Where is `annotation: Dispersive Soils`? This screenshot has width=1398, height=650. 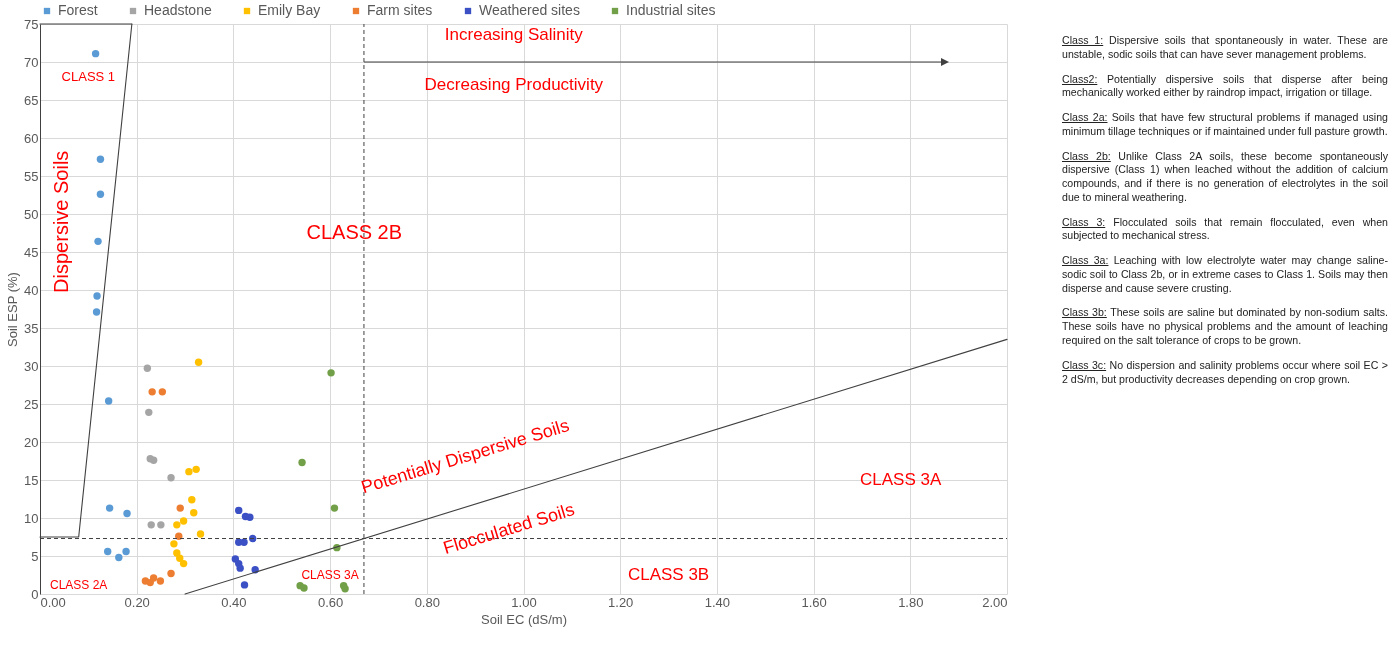
annotation: Dispersive Soils is located at coordinates (60, 221).